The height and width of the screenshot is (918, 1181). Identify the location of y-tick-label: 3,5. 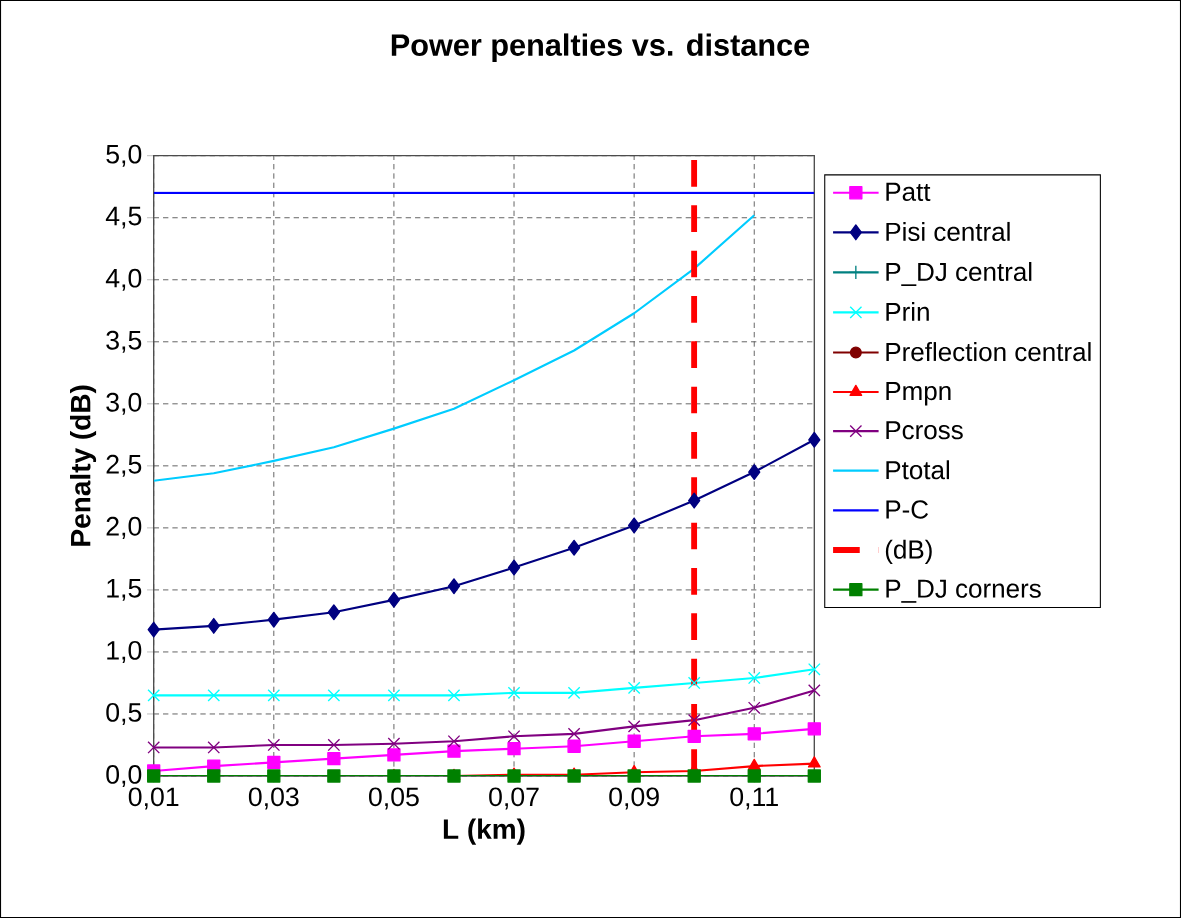
(124, 341).